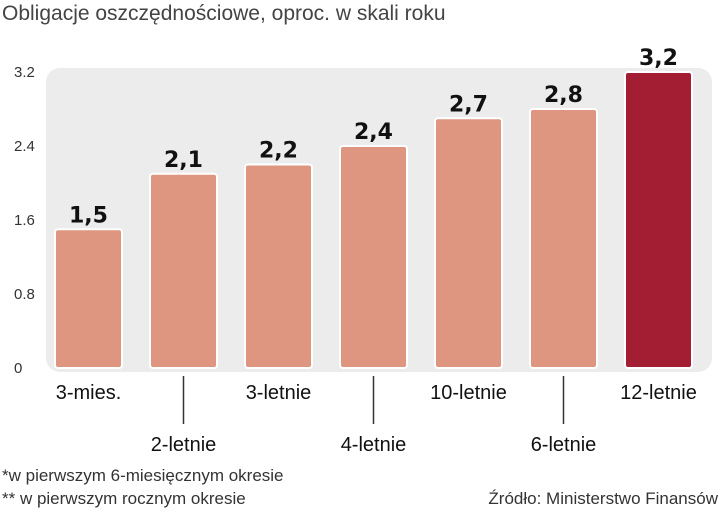 This screenshot has height=512, width=720. Describe the element at coordinates (183, 160) in the screenshot. I see `bar-value-label: 2,1` at that location.